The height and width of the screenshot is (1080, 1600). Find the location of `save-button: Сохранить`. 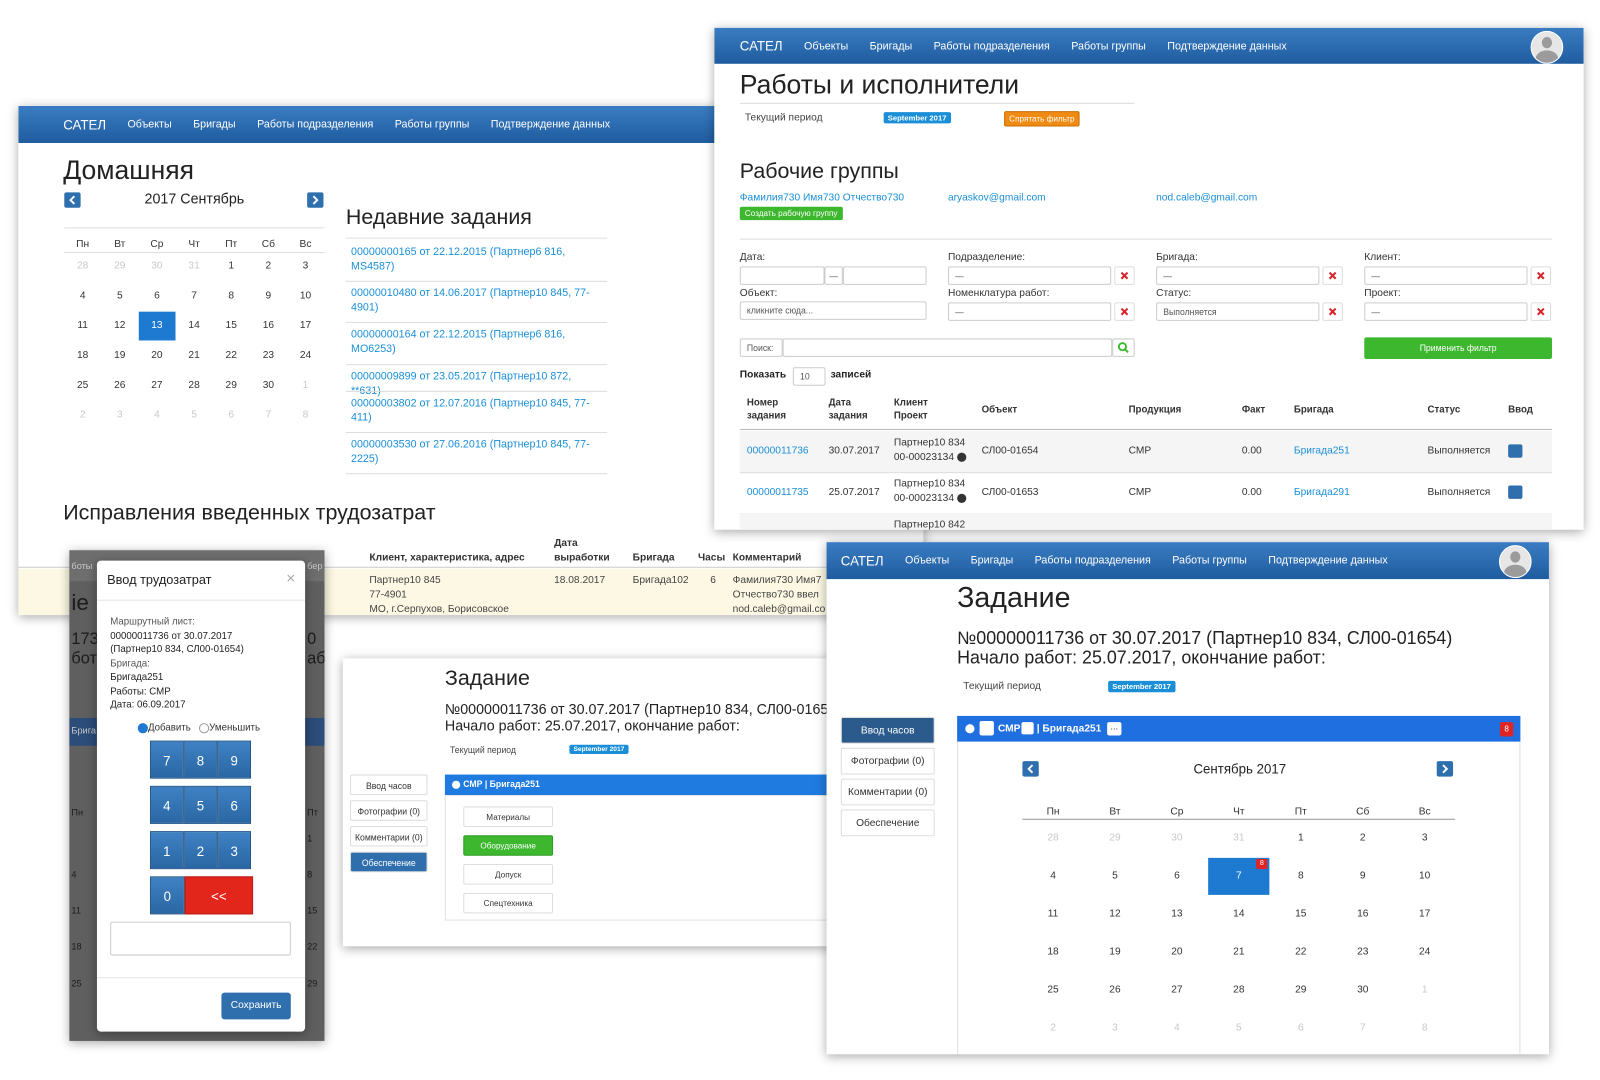

save-button: Сохранить is located at coordinates (256, 1006).